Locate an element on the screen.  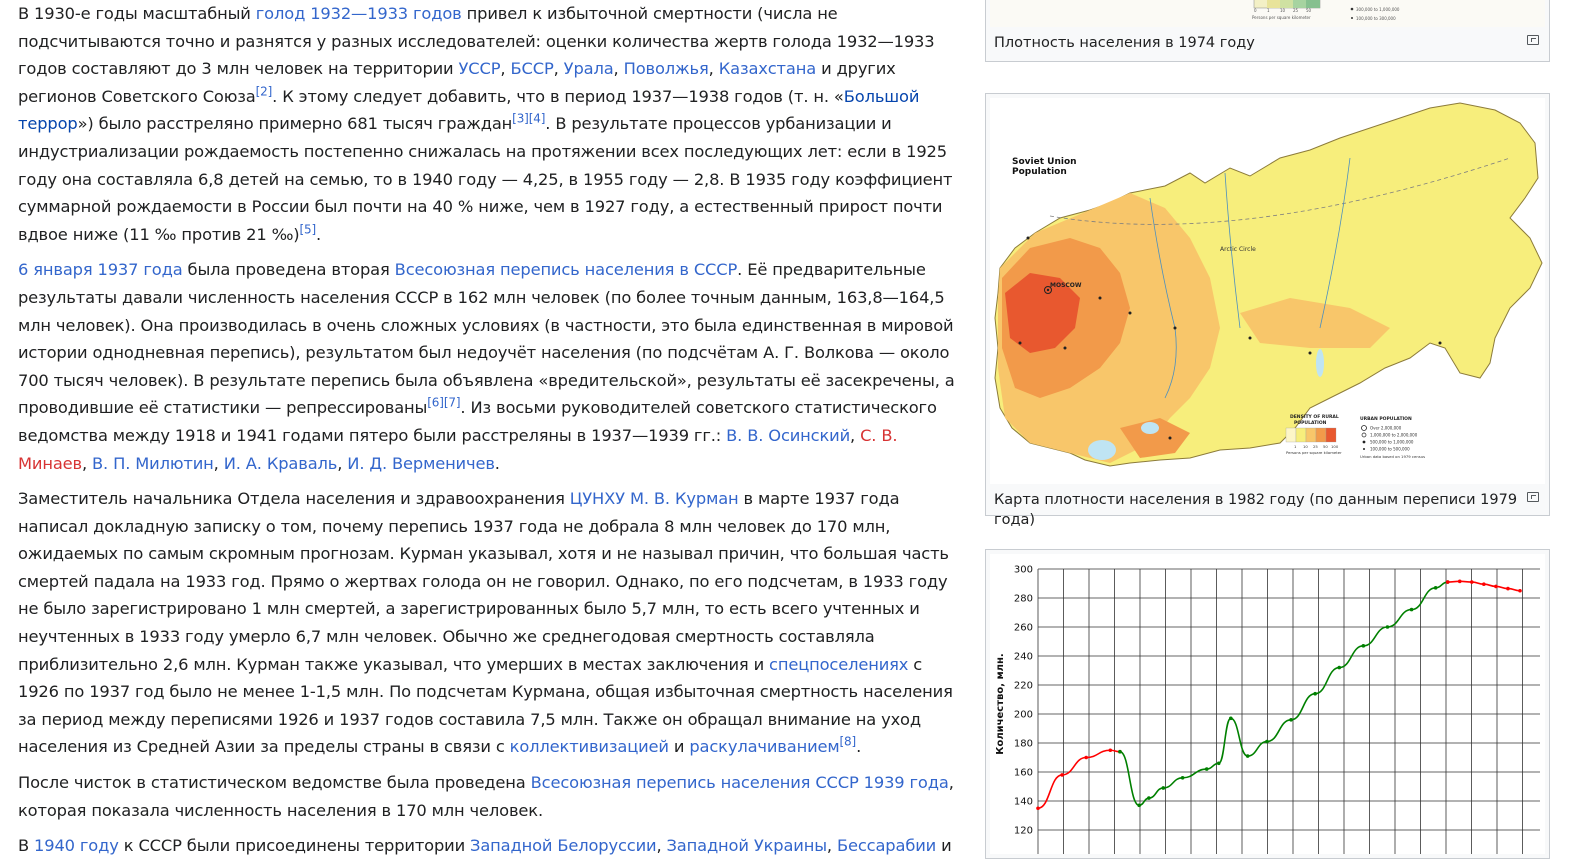
urban-item: Over 2,000,000 is located at coordinates (1386, 428).